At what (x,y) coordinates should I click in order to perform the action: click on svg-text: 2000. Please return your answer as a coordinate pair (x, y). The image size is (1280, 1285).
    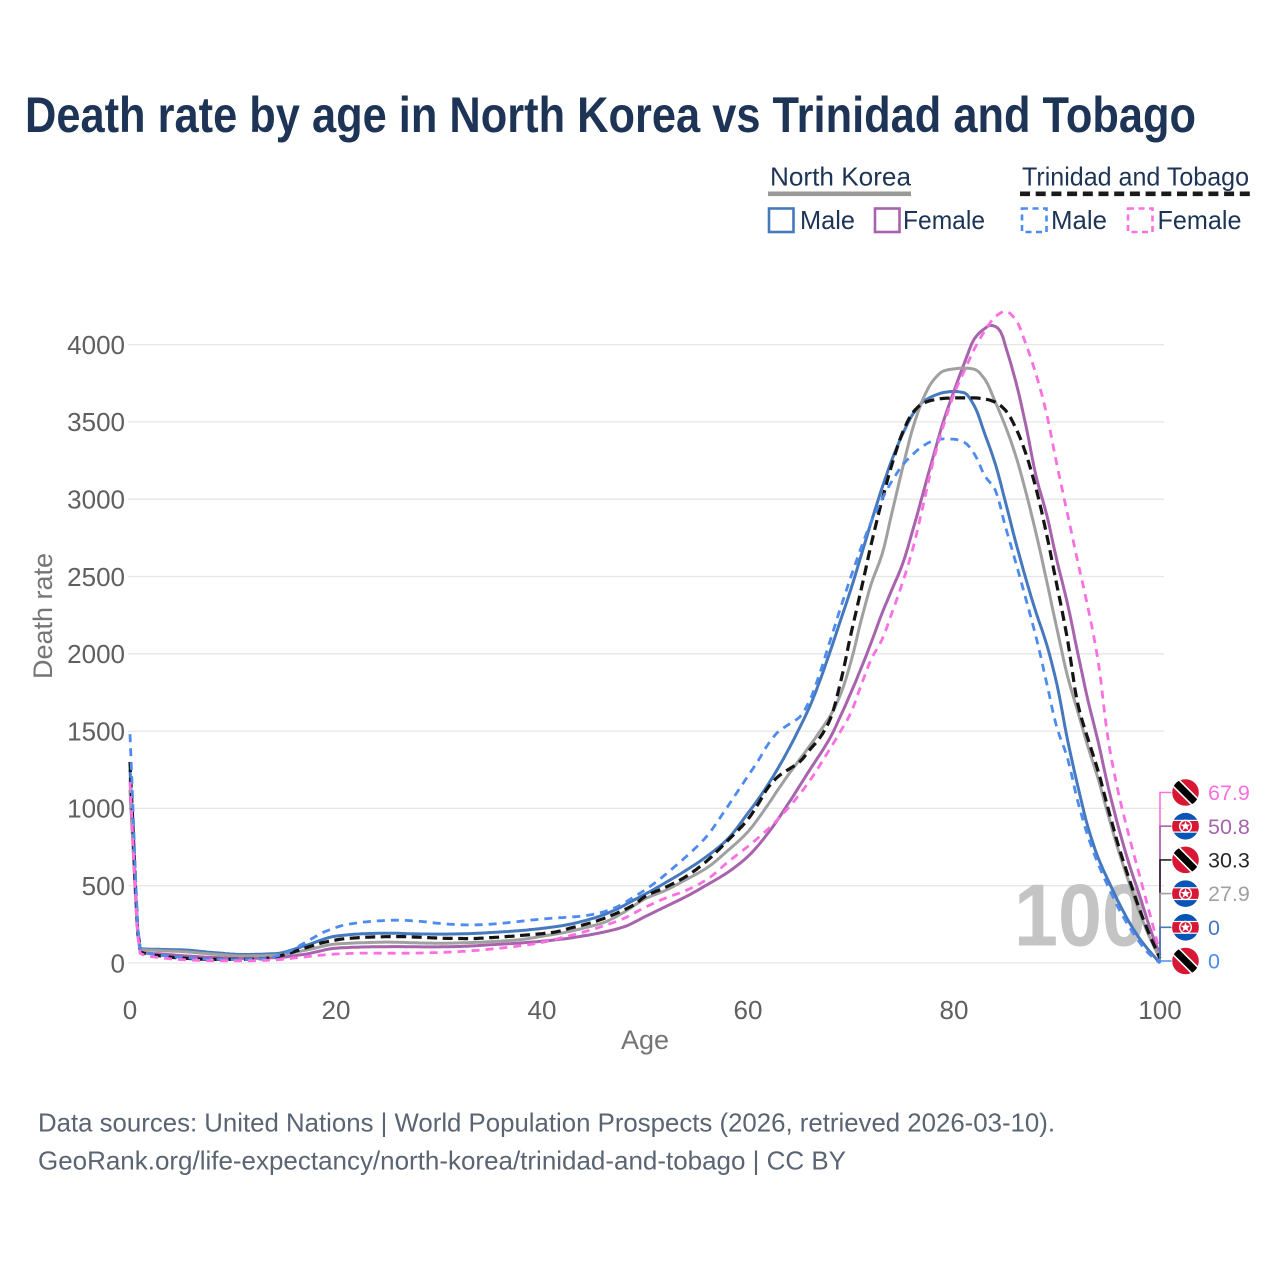
    Looking at the image, I should click on (96, 654).